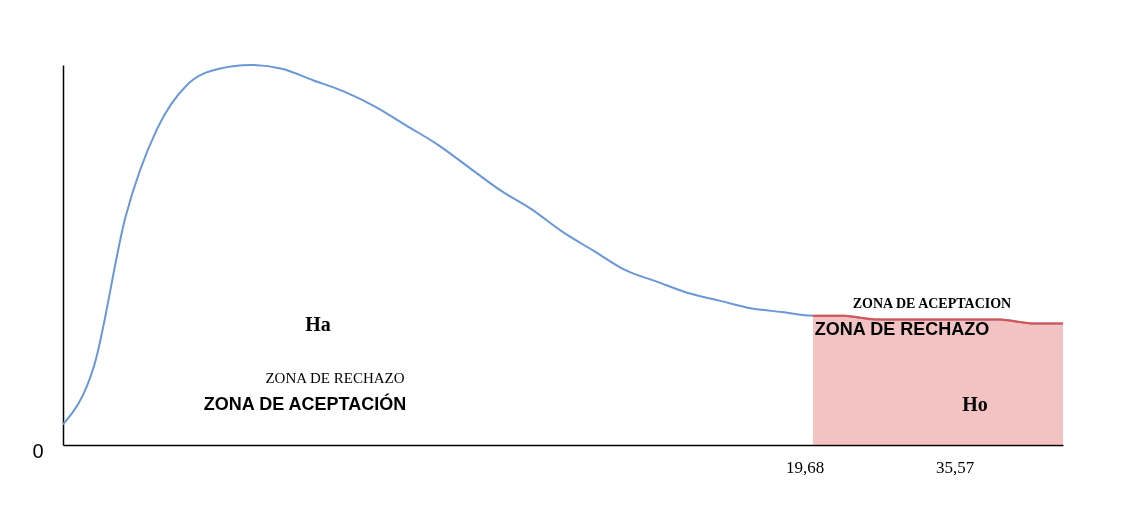 Image resolution: width=1146 pixels, height=505 pixels. Describe the element at coordinates (38, 451) in the screenshot. I see `text: 0` at that location.